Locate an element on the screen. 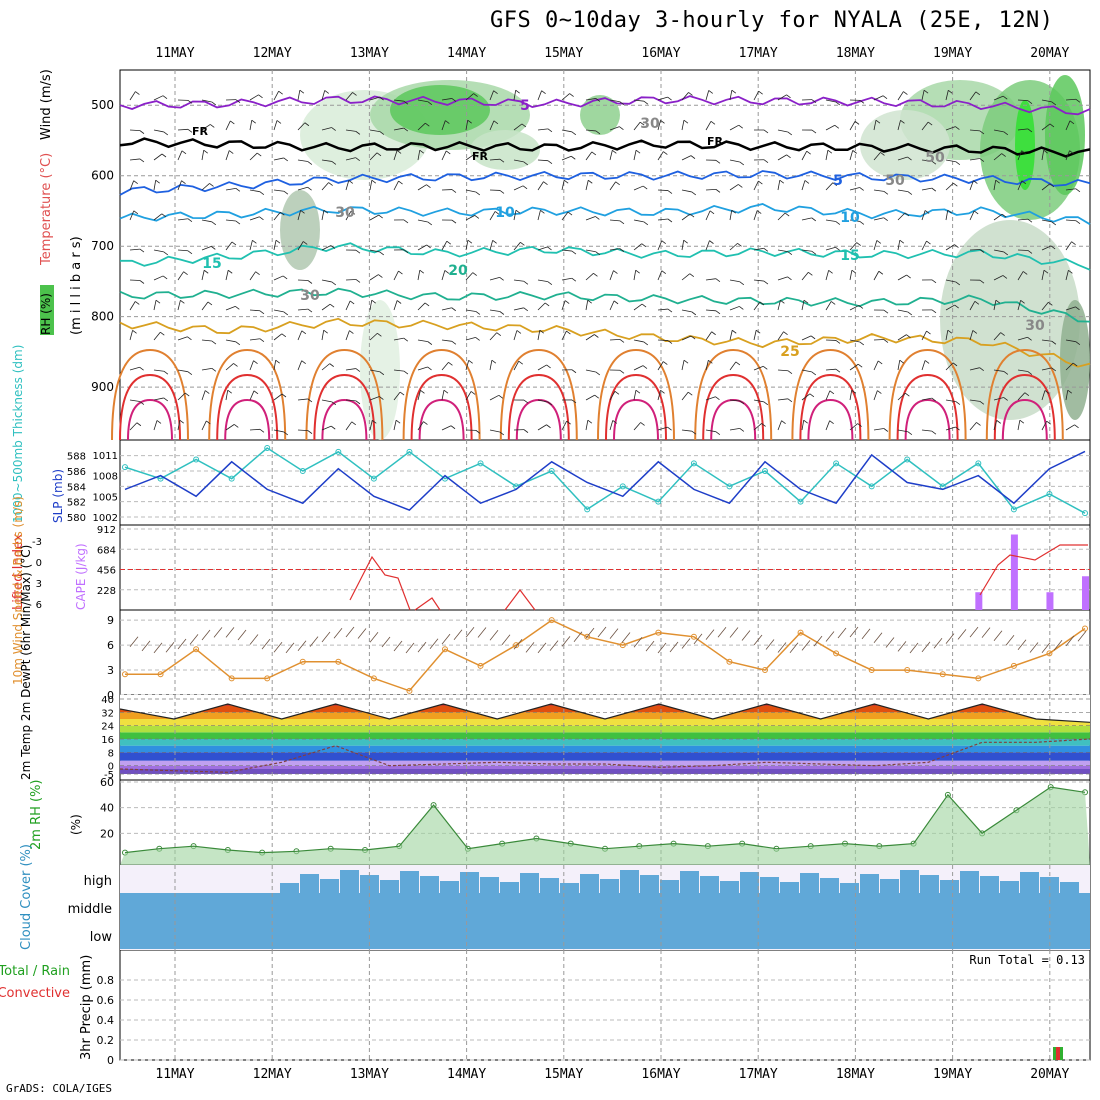  contour-label: 50 is located at coordinates (935, 158).